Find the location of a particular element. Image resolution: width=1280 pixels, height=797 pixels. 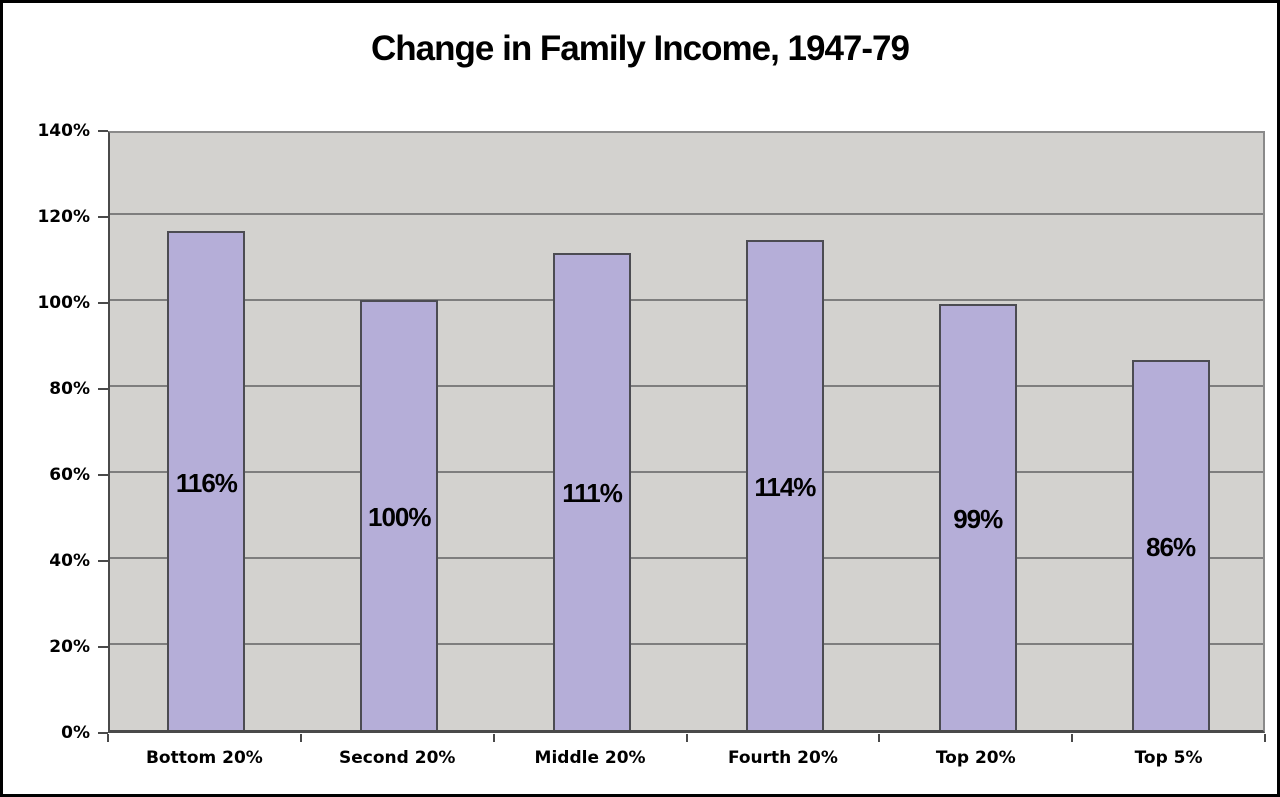

bar-middle-20-: 111% is located at coordinates (592, 491).